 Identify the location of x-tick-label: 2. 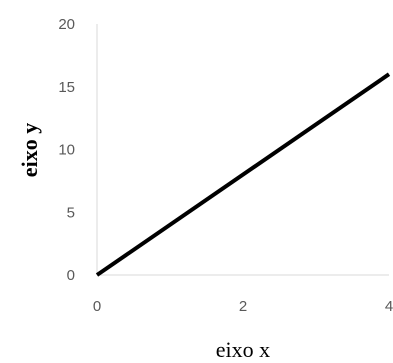
(243, 306).